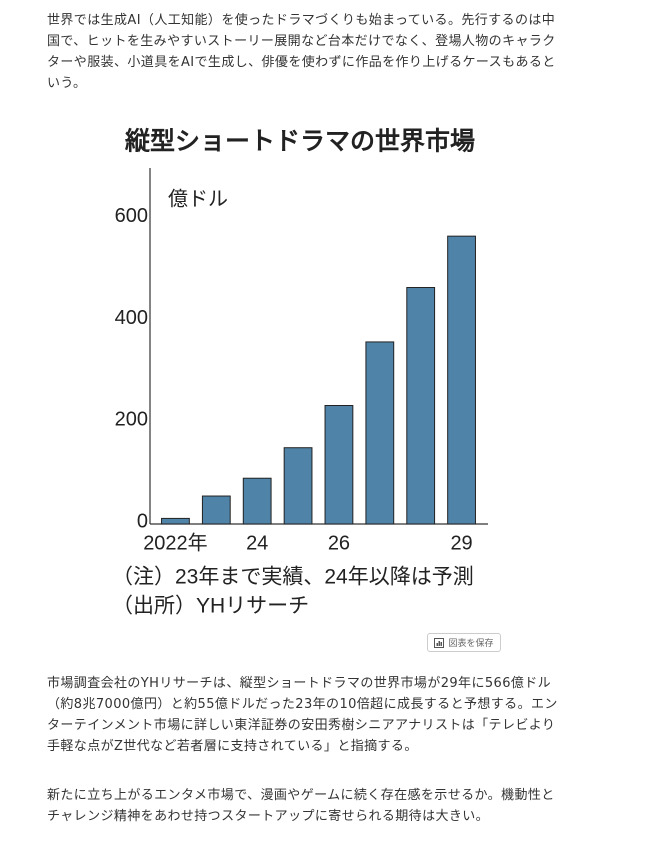 The width and height of the screenshot is (651, 844). I want to click on y-tick-label: 400, so click(131, 318).